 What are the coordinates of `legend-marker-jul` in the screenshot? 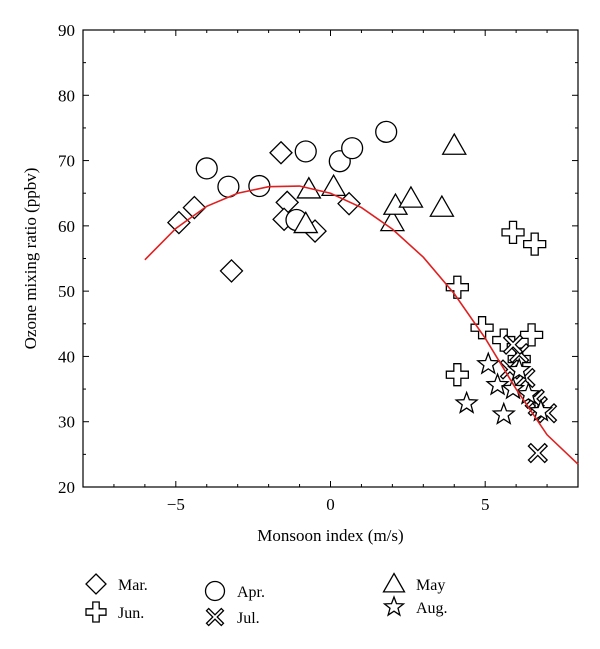 It's located at (215, 617).